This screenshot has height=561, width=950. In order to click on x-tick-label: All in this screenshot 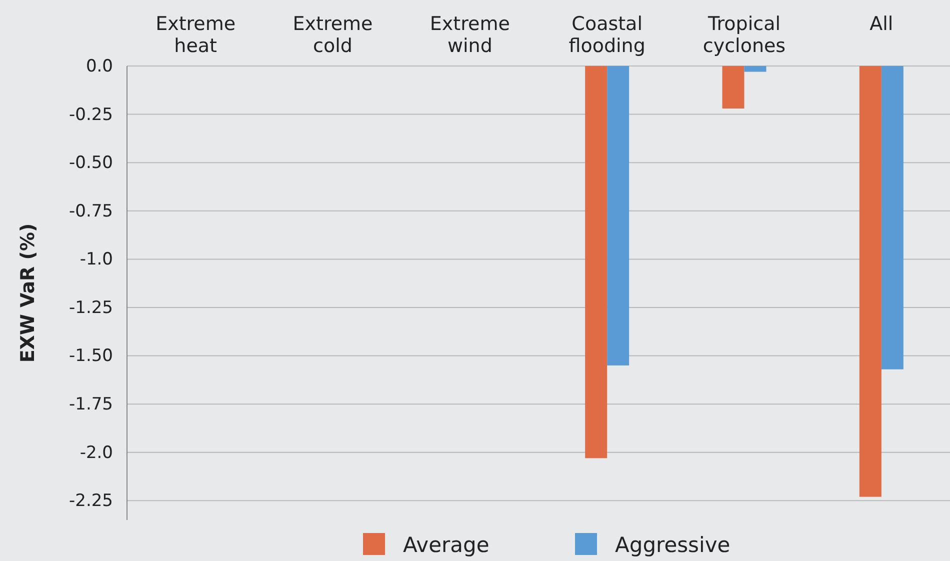, I will do `click(882, 24)`.